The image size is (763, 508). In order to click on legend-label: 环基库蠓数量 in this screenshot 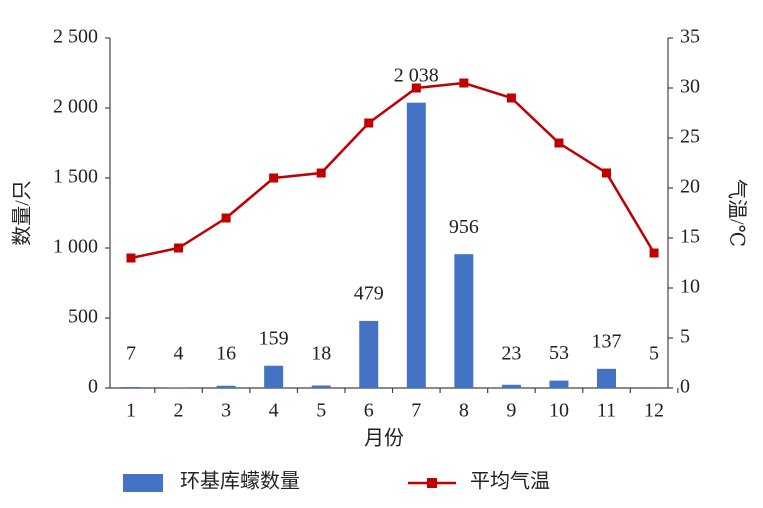, I will do `click(240, 481)`.